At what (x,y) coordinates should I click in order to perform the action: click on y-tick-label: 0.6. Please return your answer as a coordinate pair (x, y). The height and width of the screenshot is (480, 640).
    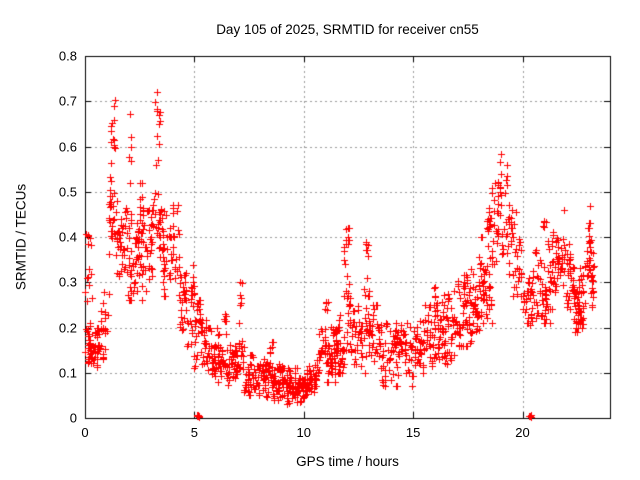
    Looking at the image, I should click on (67, 146).